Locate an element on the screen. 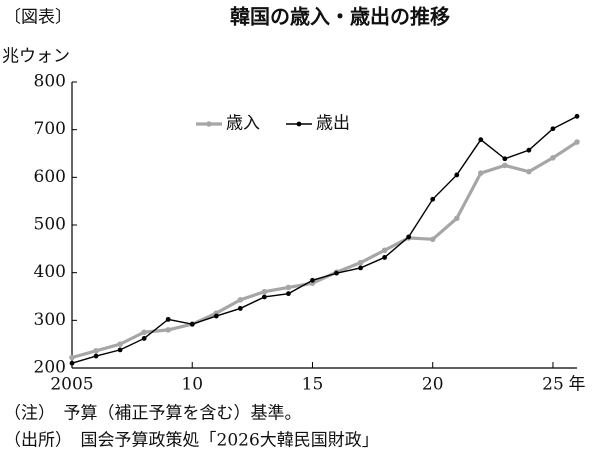  x-tick-label: 20 is located at coordinates (433, 385).